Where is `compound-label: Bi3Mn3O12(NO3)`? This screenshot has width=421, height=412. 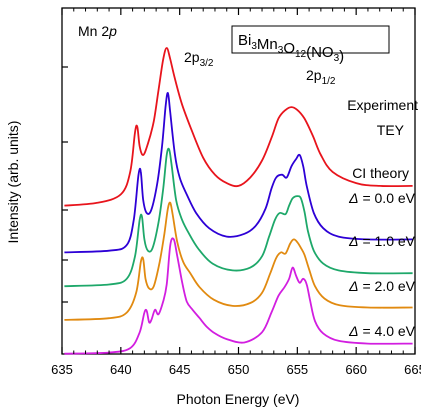 compound-label: Bi3Mn3O12(NO3) is located at coordinates (310, 45).